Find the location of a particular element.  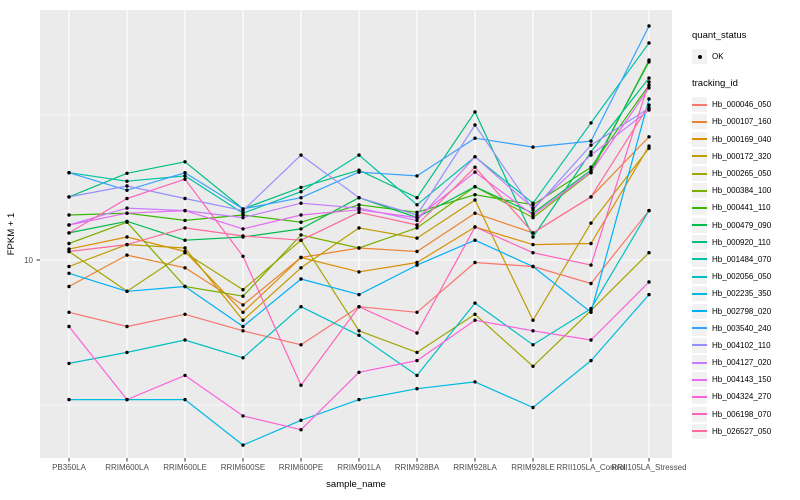

legend-quant-status-section: quant_status OK is located at coordinates (745, 47).